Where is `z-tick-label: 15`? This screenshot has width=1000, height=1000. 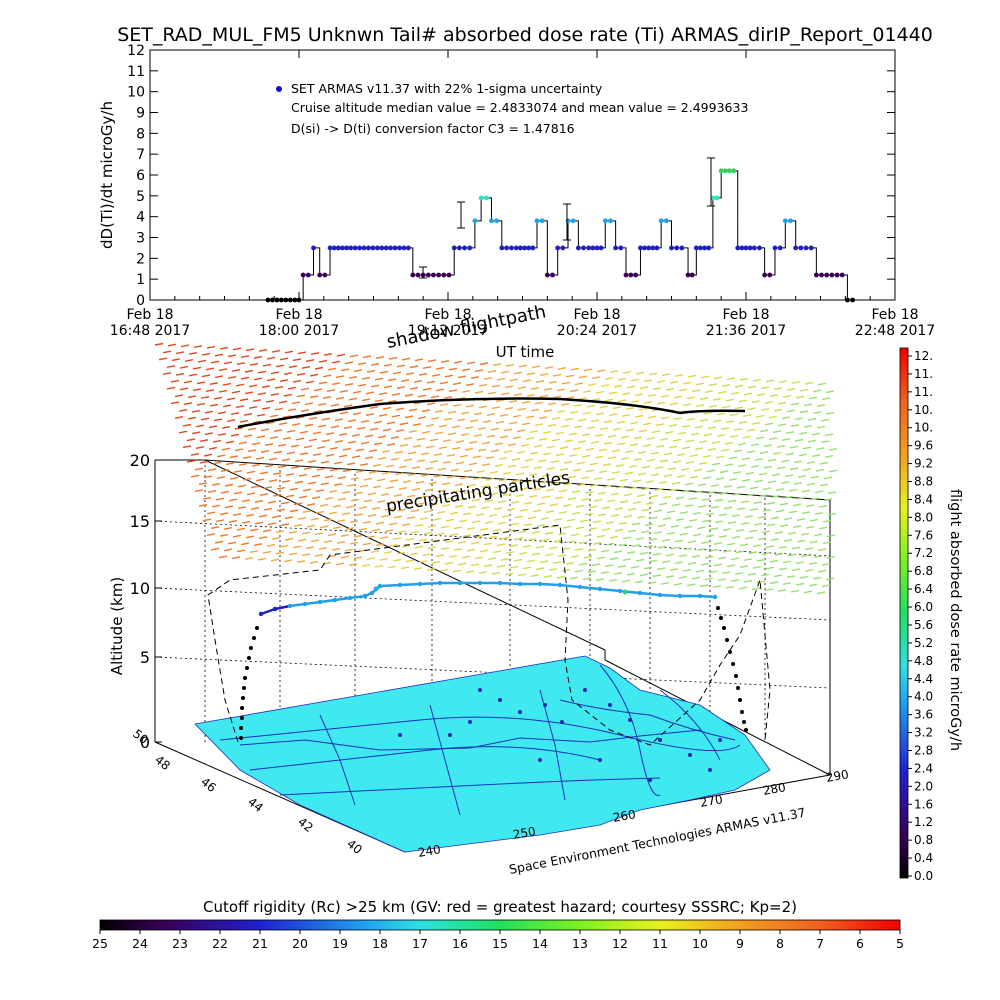 z-tick-label: 15 is located at coordinates (140, 521).